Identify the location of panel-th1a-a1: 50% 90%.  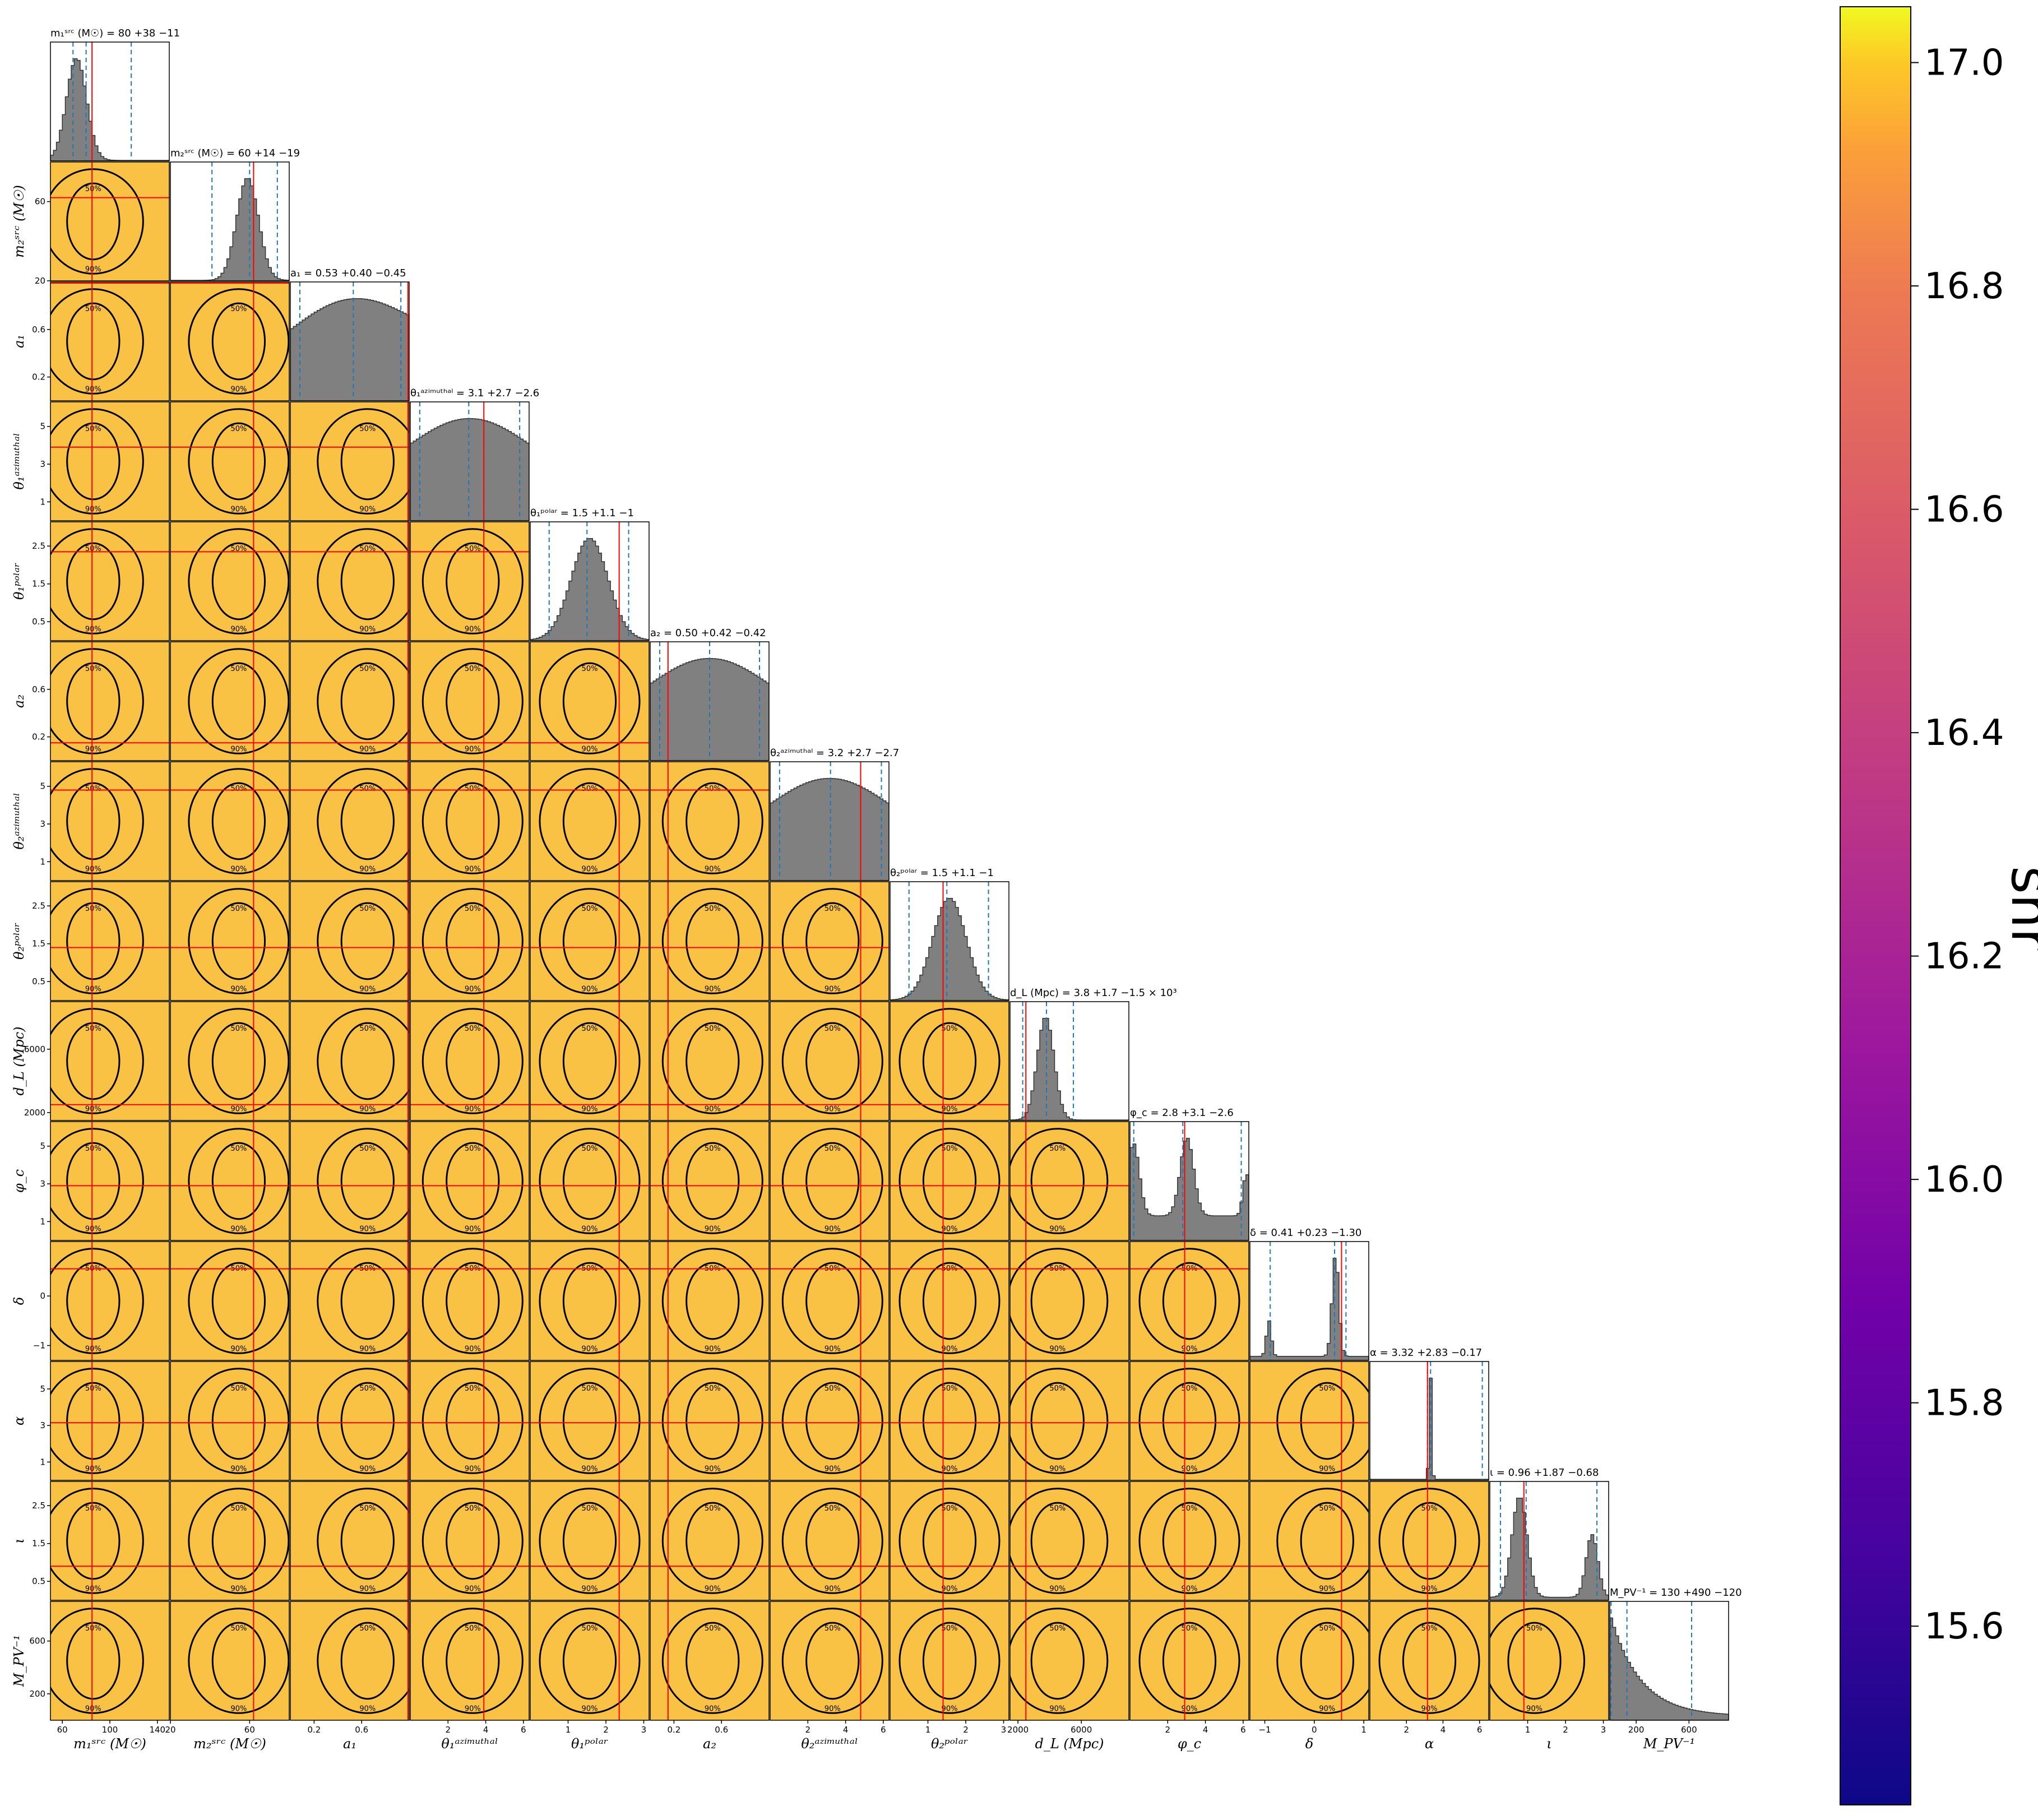
(350, 461).